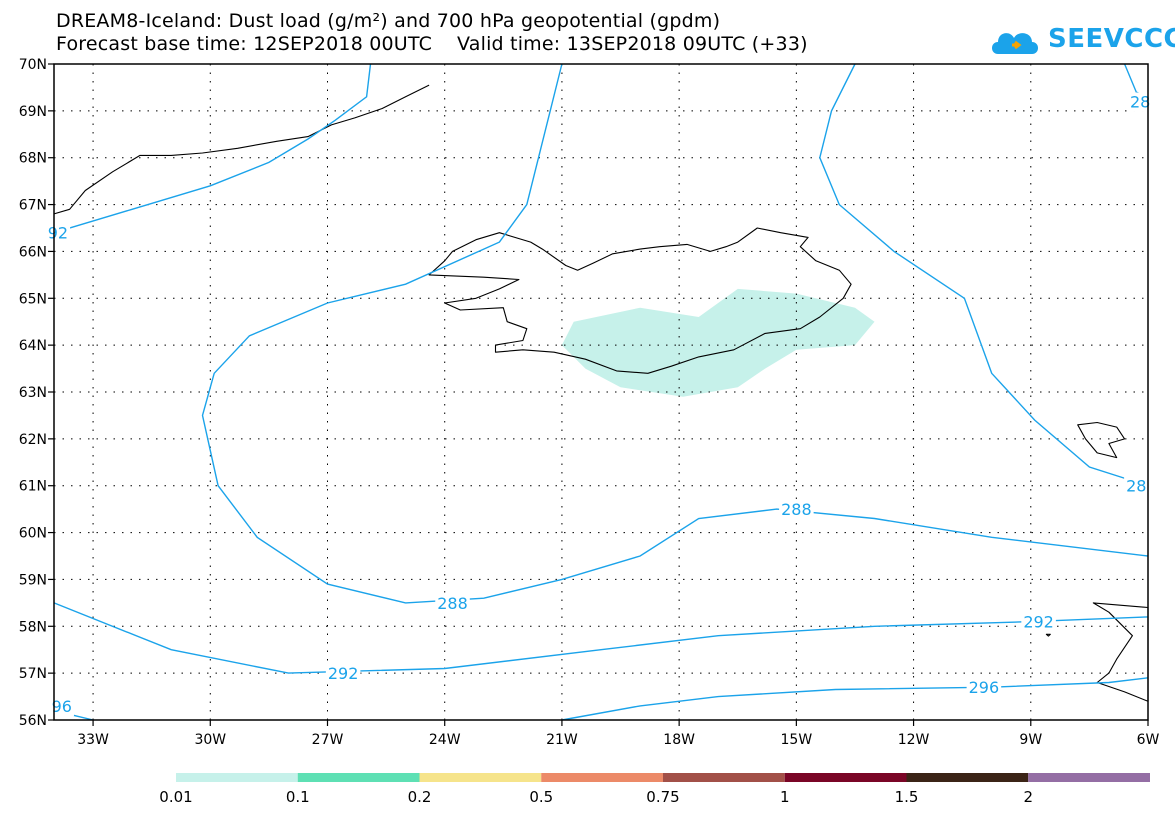 The image size is (1175, 815). Describe the element at coordinates (445, 740) in the screenshot. I see `x-tick-label: 24W` at that location.